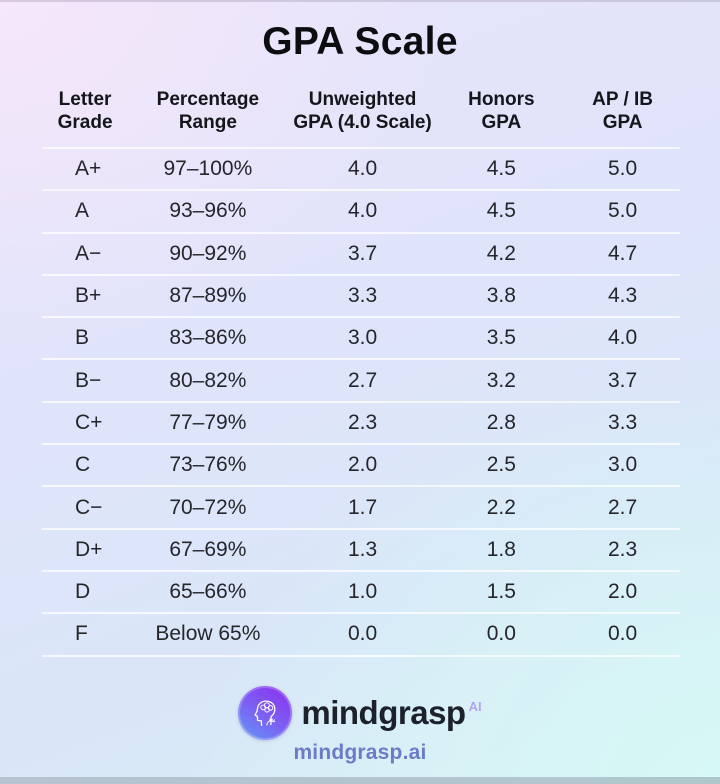  I want to click on cell-percentage-range: Below 65%, so click(208, 634).